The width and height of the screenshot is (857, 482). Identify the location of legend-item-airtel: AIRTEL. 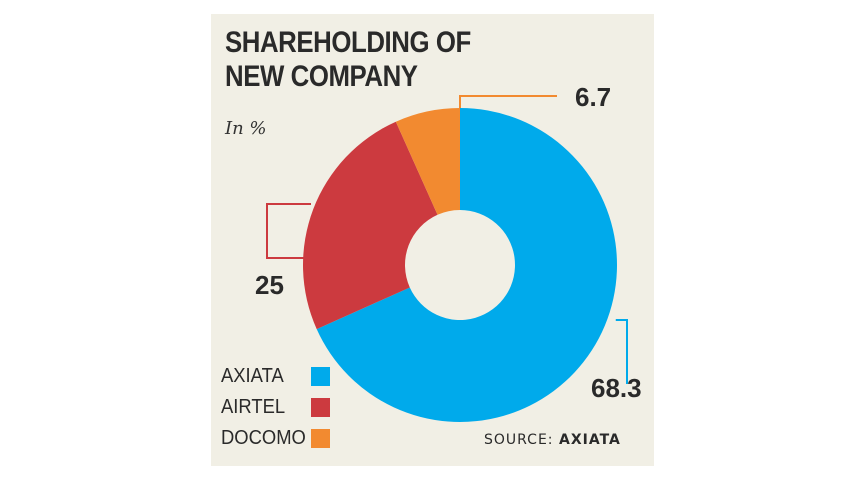
(275, 407).